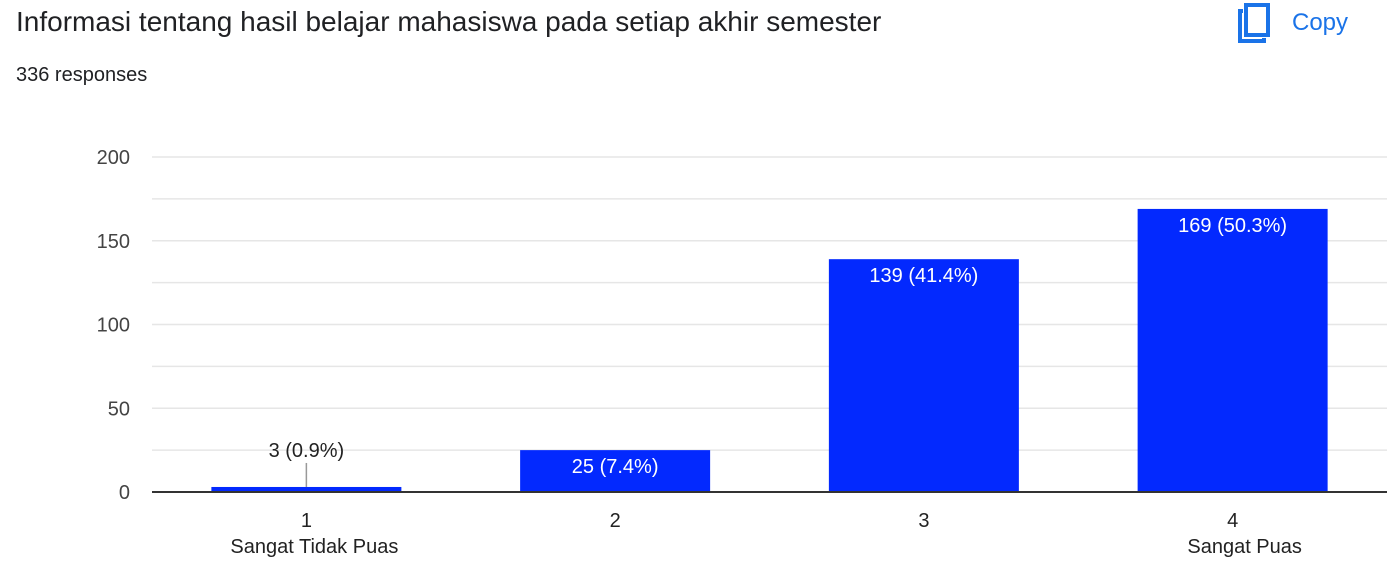 Image resolution: width=1387 pixels, height=567 pixels. I want to click on x-tick-label: 1, so click(306, 521).